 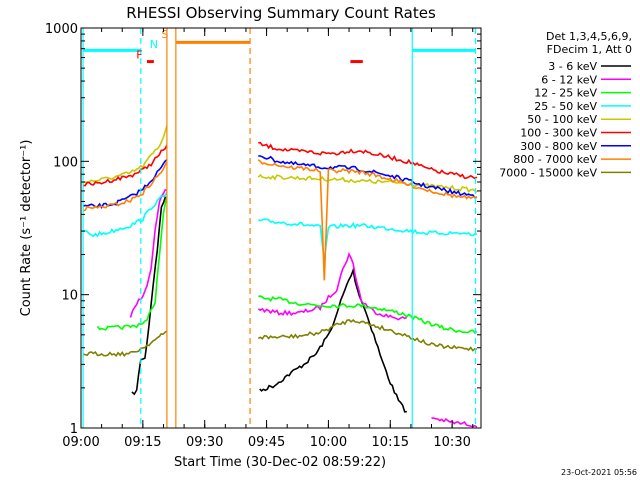 I want to click on x-tick-label-4: 09:45, so click(x=266, y=442).